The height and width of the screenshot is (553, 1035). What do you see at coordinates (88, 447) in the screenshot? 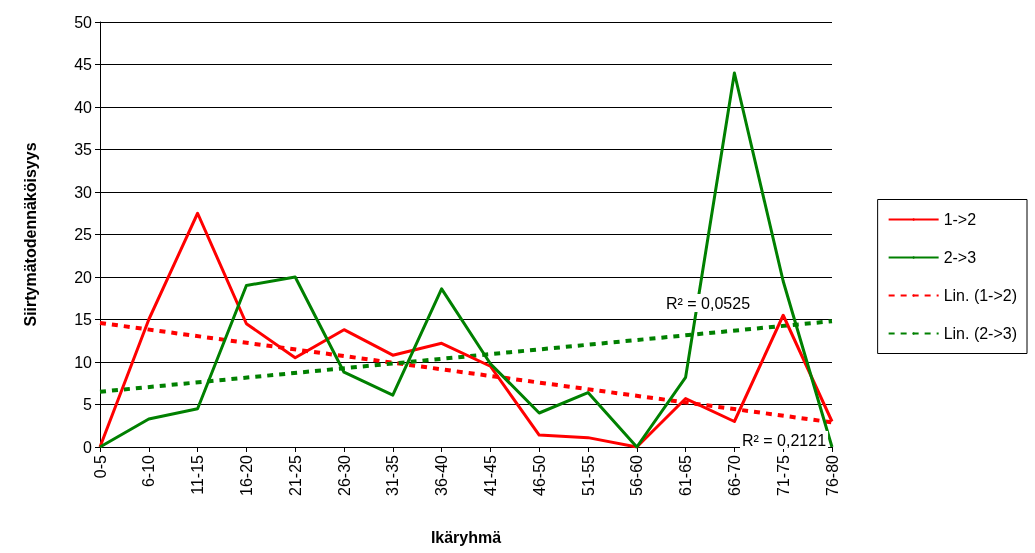
I see `y-tick-label: 0` at bounding box center [88, 447].